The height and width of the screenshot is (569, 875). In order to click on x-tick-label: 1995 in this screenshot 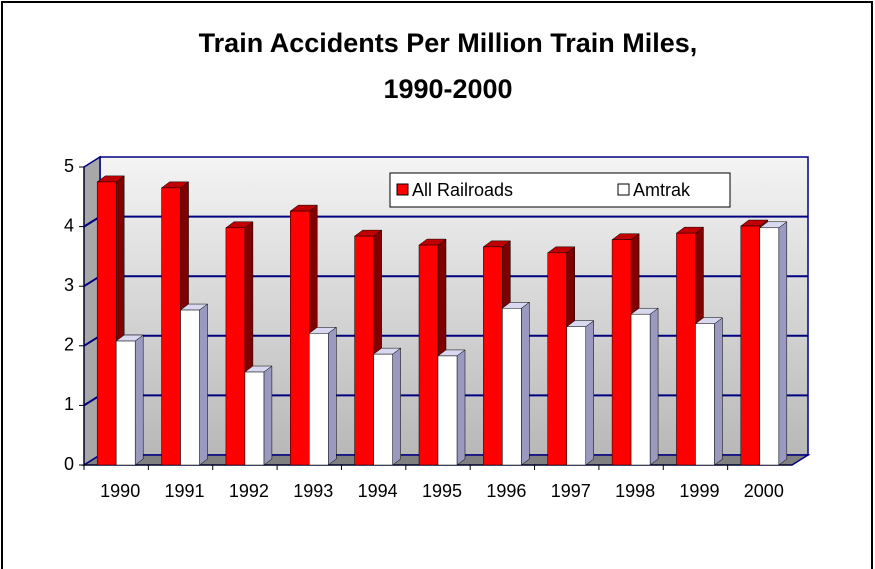, I will do `click(442, 491)`.